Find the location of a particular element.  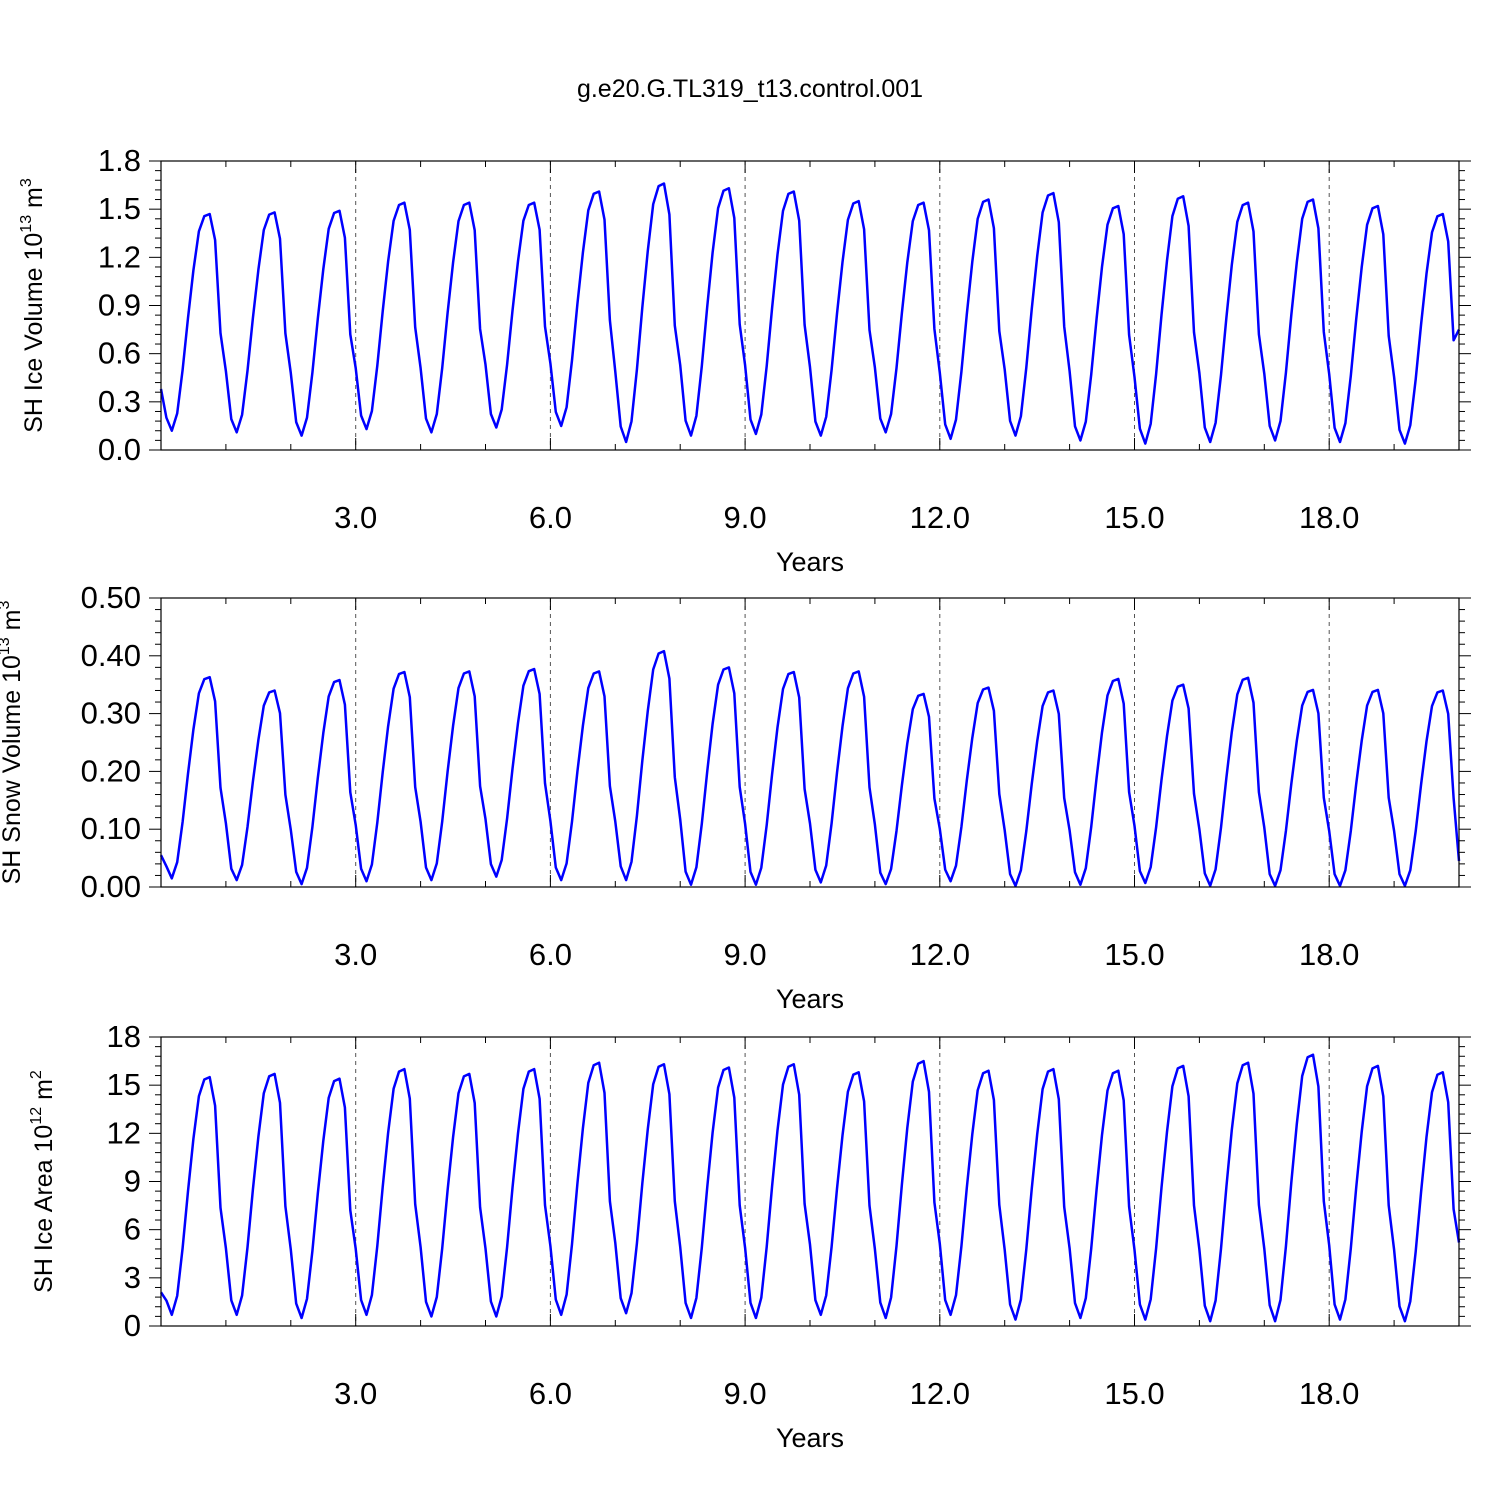

snow-volume-x-tick-label-4: 15.0 is located at coordinates (1134, 954).